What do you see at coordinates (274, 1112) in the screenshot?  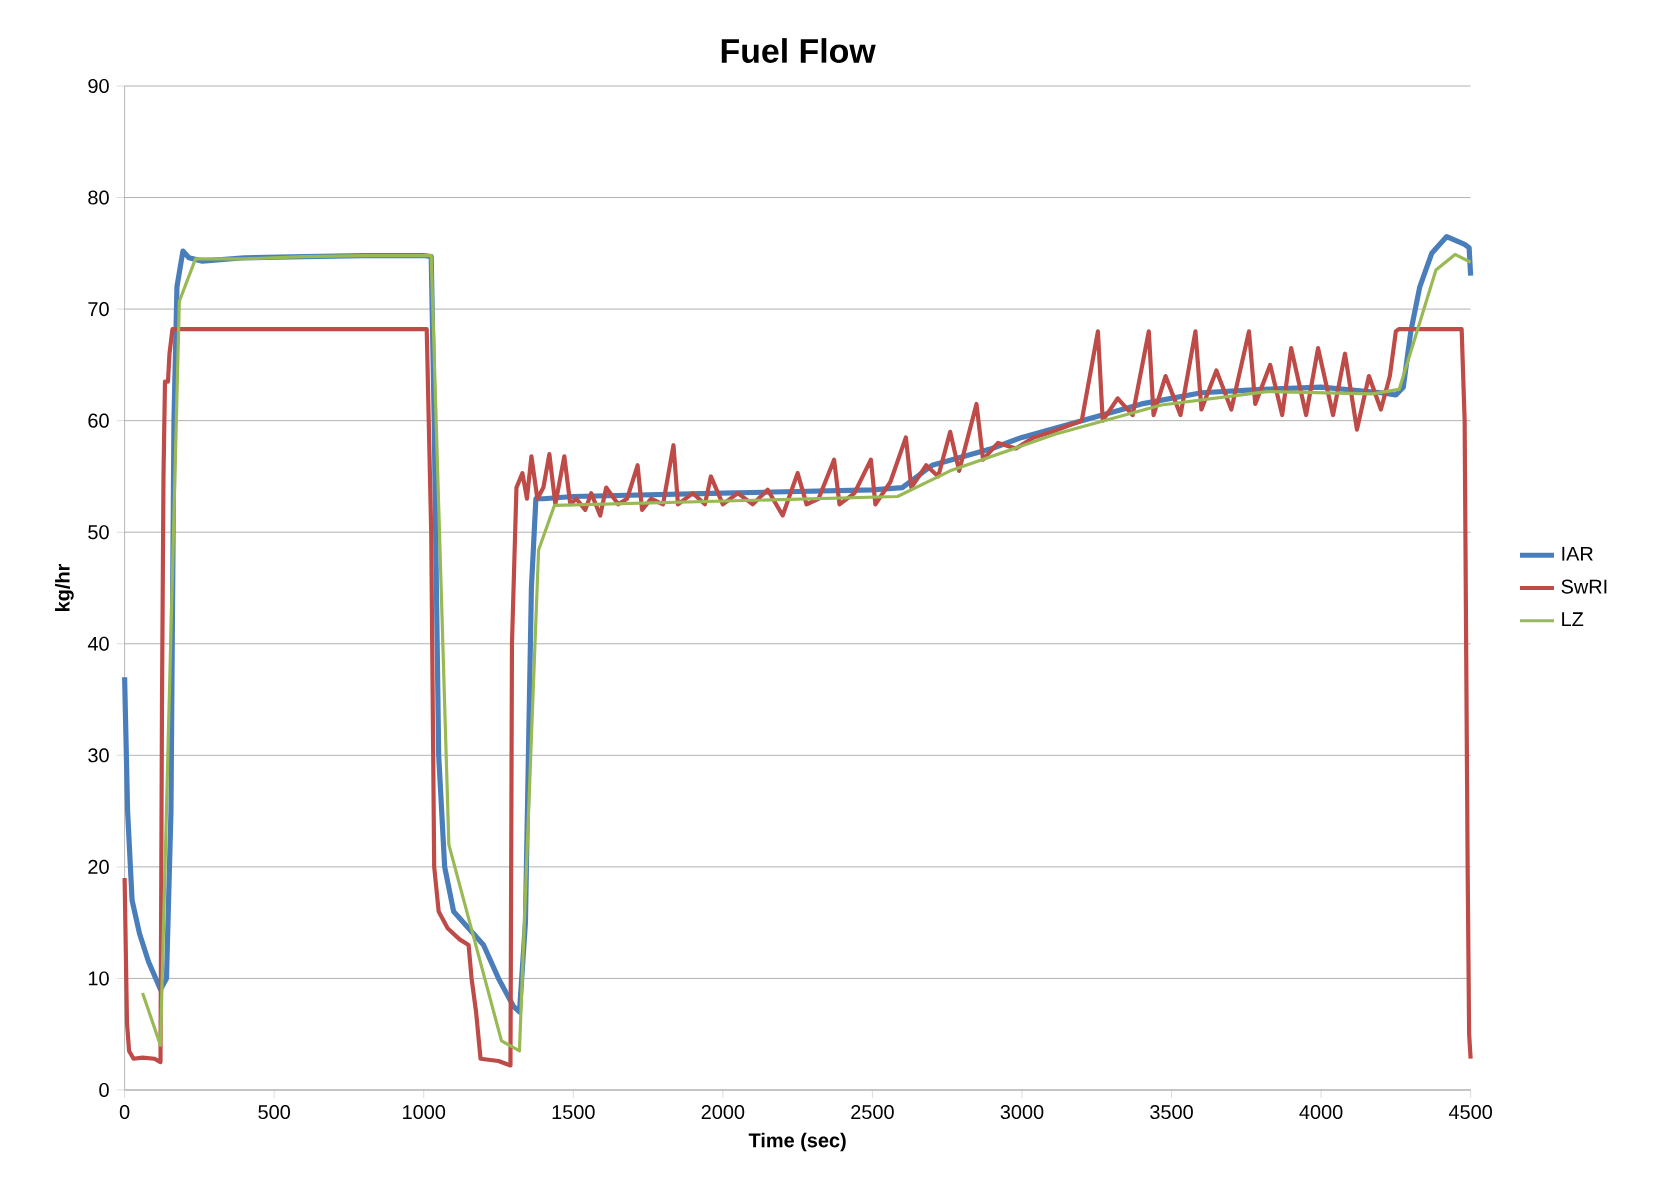 I see `x-tick-label: 500` at bounding box center [274, 1112].